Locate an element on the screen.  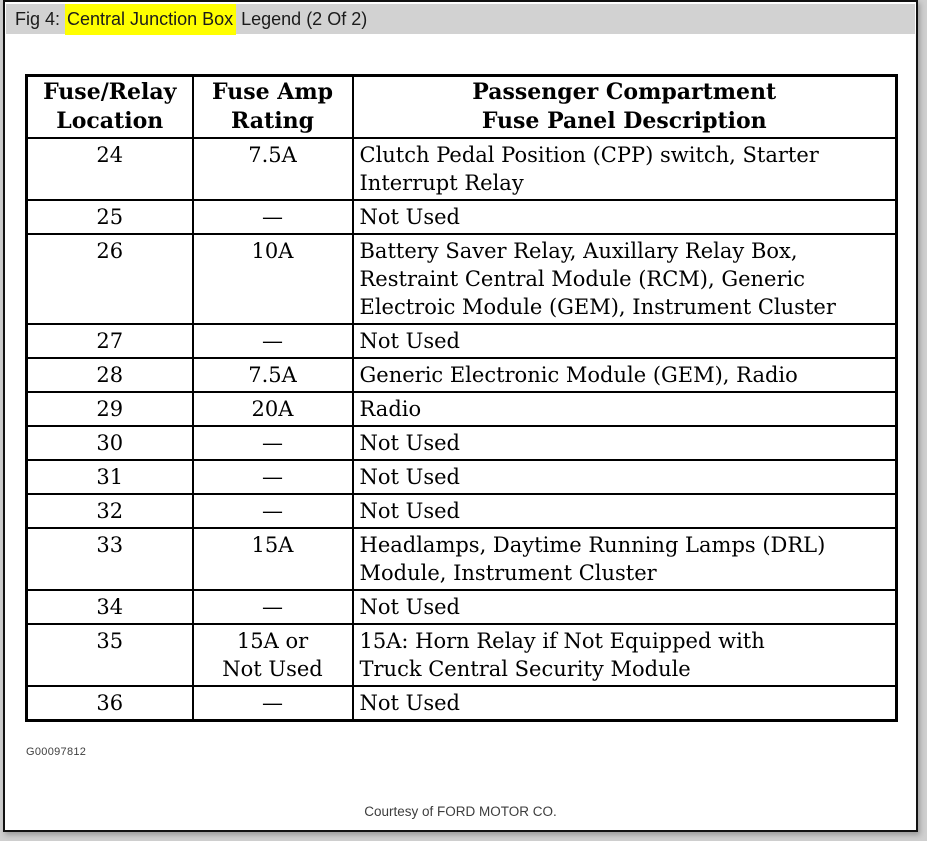
column-header-rating: Fuse Amp Rating is located at coordinates (272, 106).